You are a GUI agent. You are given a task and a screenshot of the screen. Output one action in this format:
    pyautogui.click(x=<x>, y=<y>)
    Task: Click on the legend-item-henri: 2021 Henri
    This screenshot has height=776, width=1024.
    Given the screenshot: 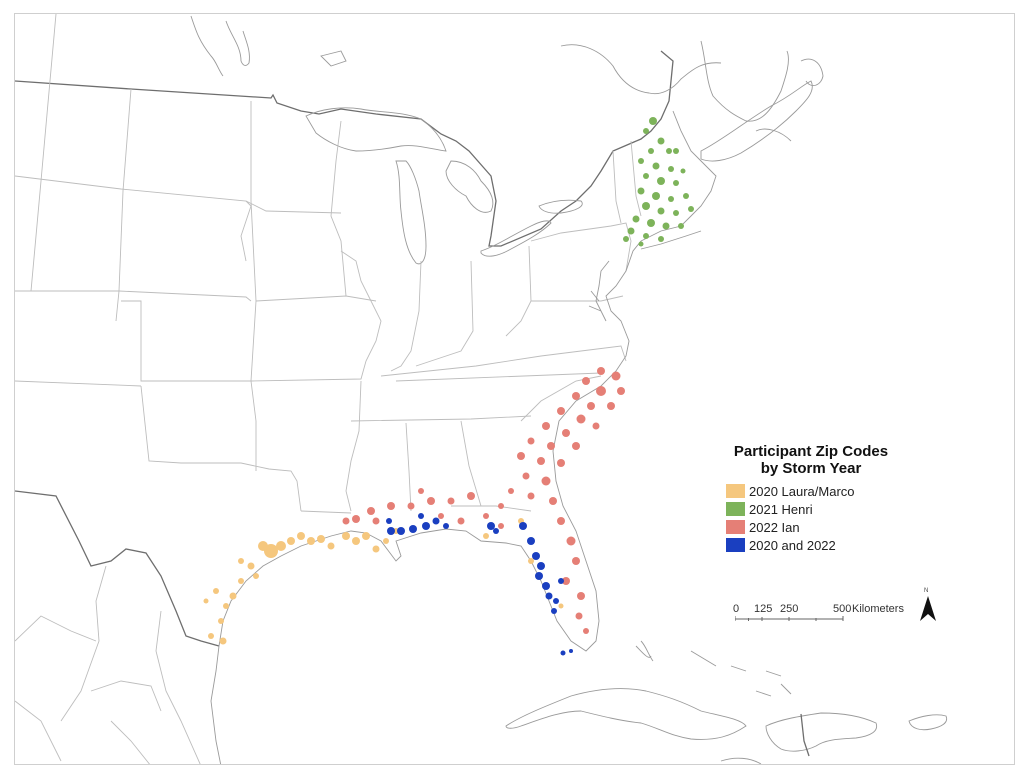 What is the action you would take?
    pyautogui.click(x=811, y=509)
    